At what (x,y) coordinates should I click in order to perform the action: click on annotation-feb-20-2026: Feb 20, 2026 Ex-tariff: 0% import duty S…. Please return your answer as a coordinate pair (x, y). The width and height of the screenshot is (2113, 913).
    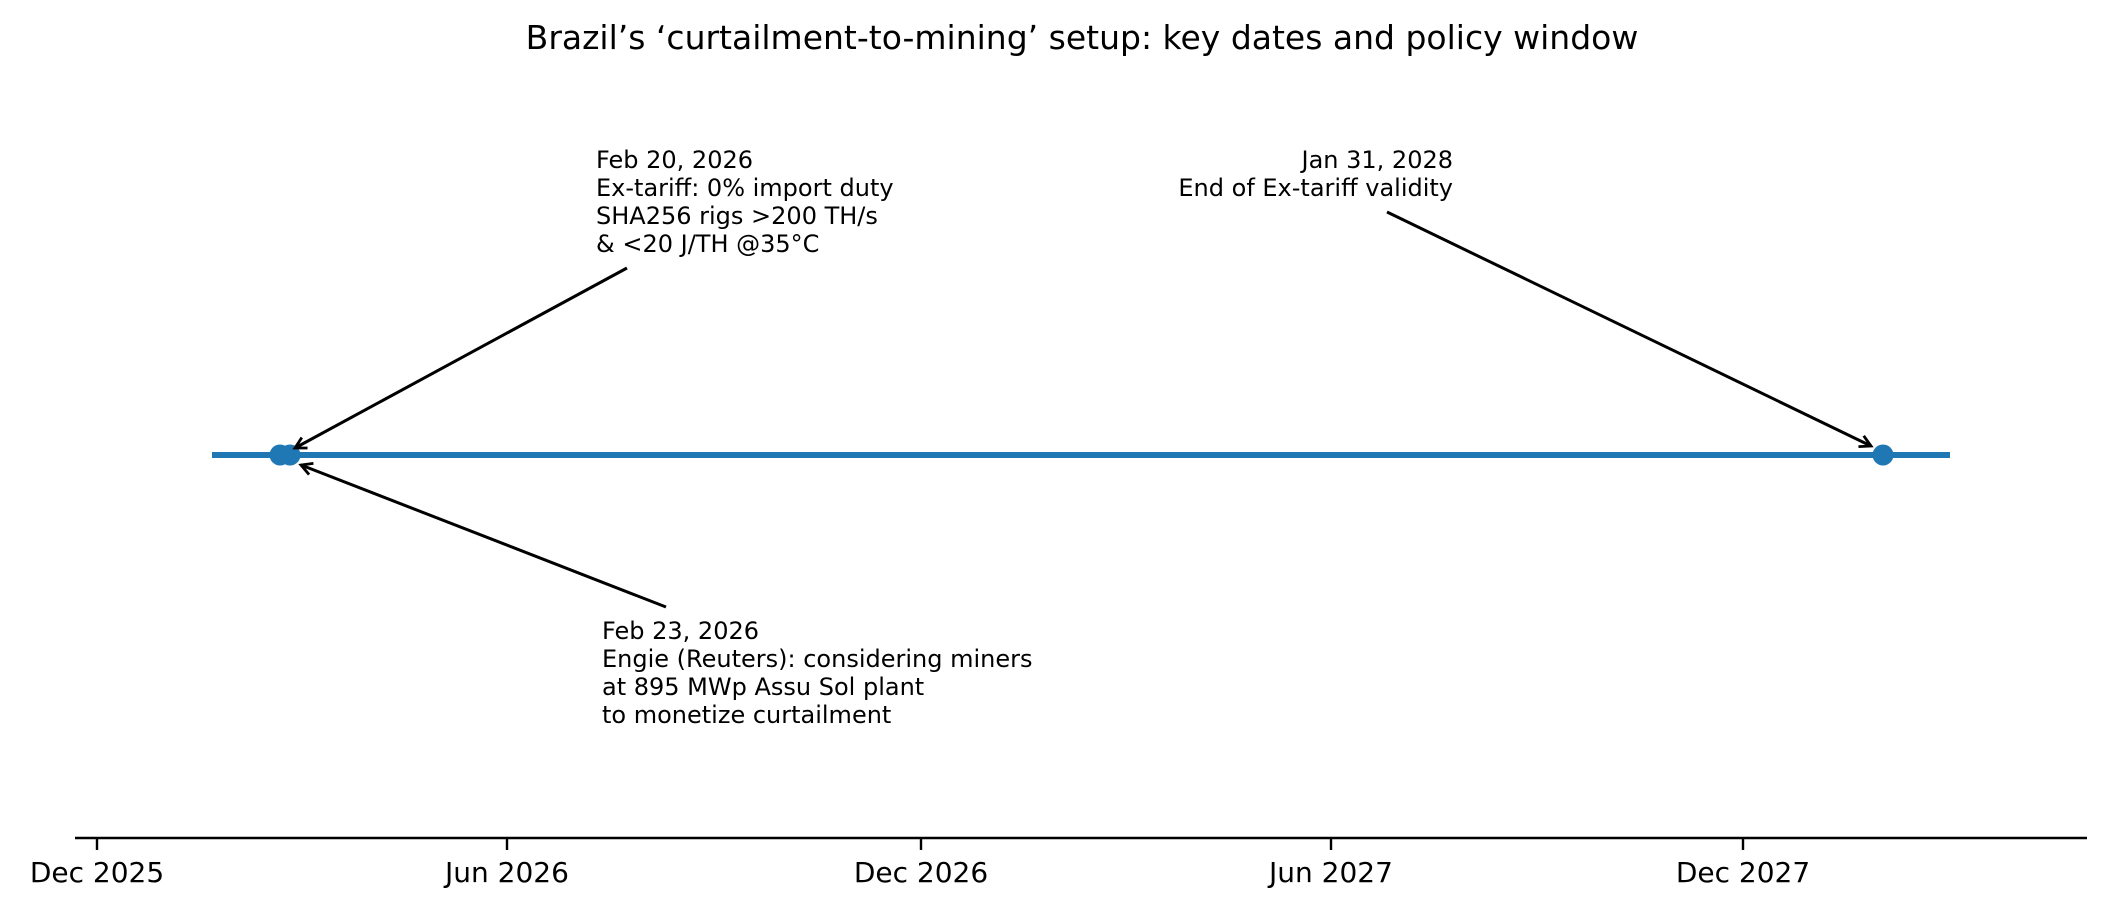
    Looking at the image, I should click on (745, 202).